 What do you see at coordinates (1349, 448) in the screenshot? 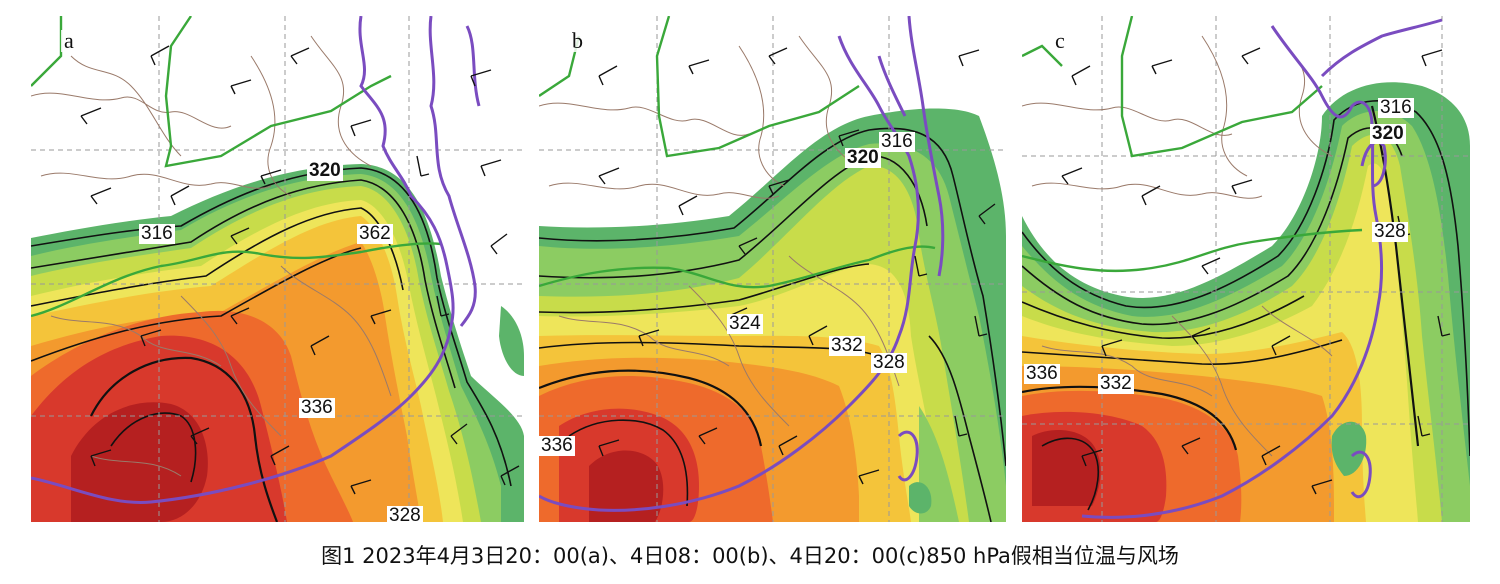
I see `sea-darkgreen` at bounding box center [1349, 448].